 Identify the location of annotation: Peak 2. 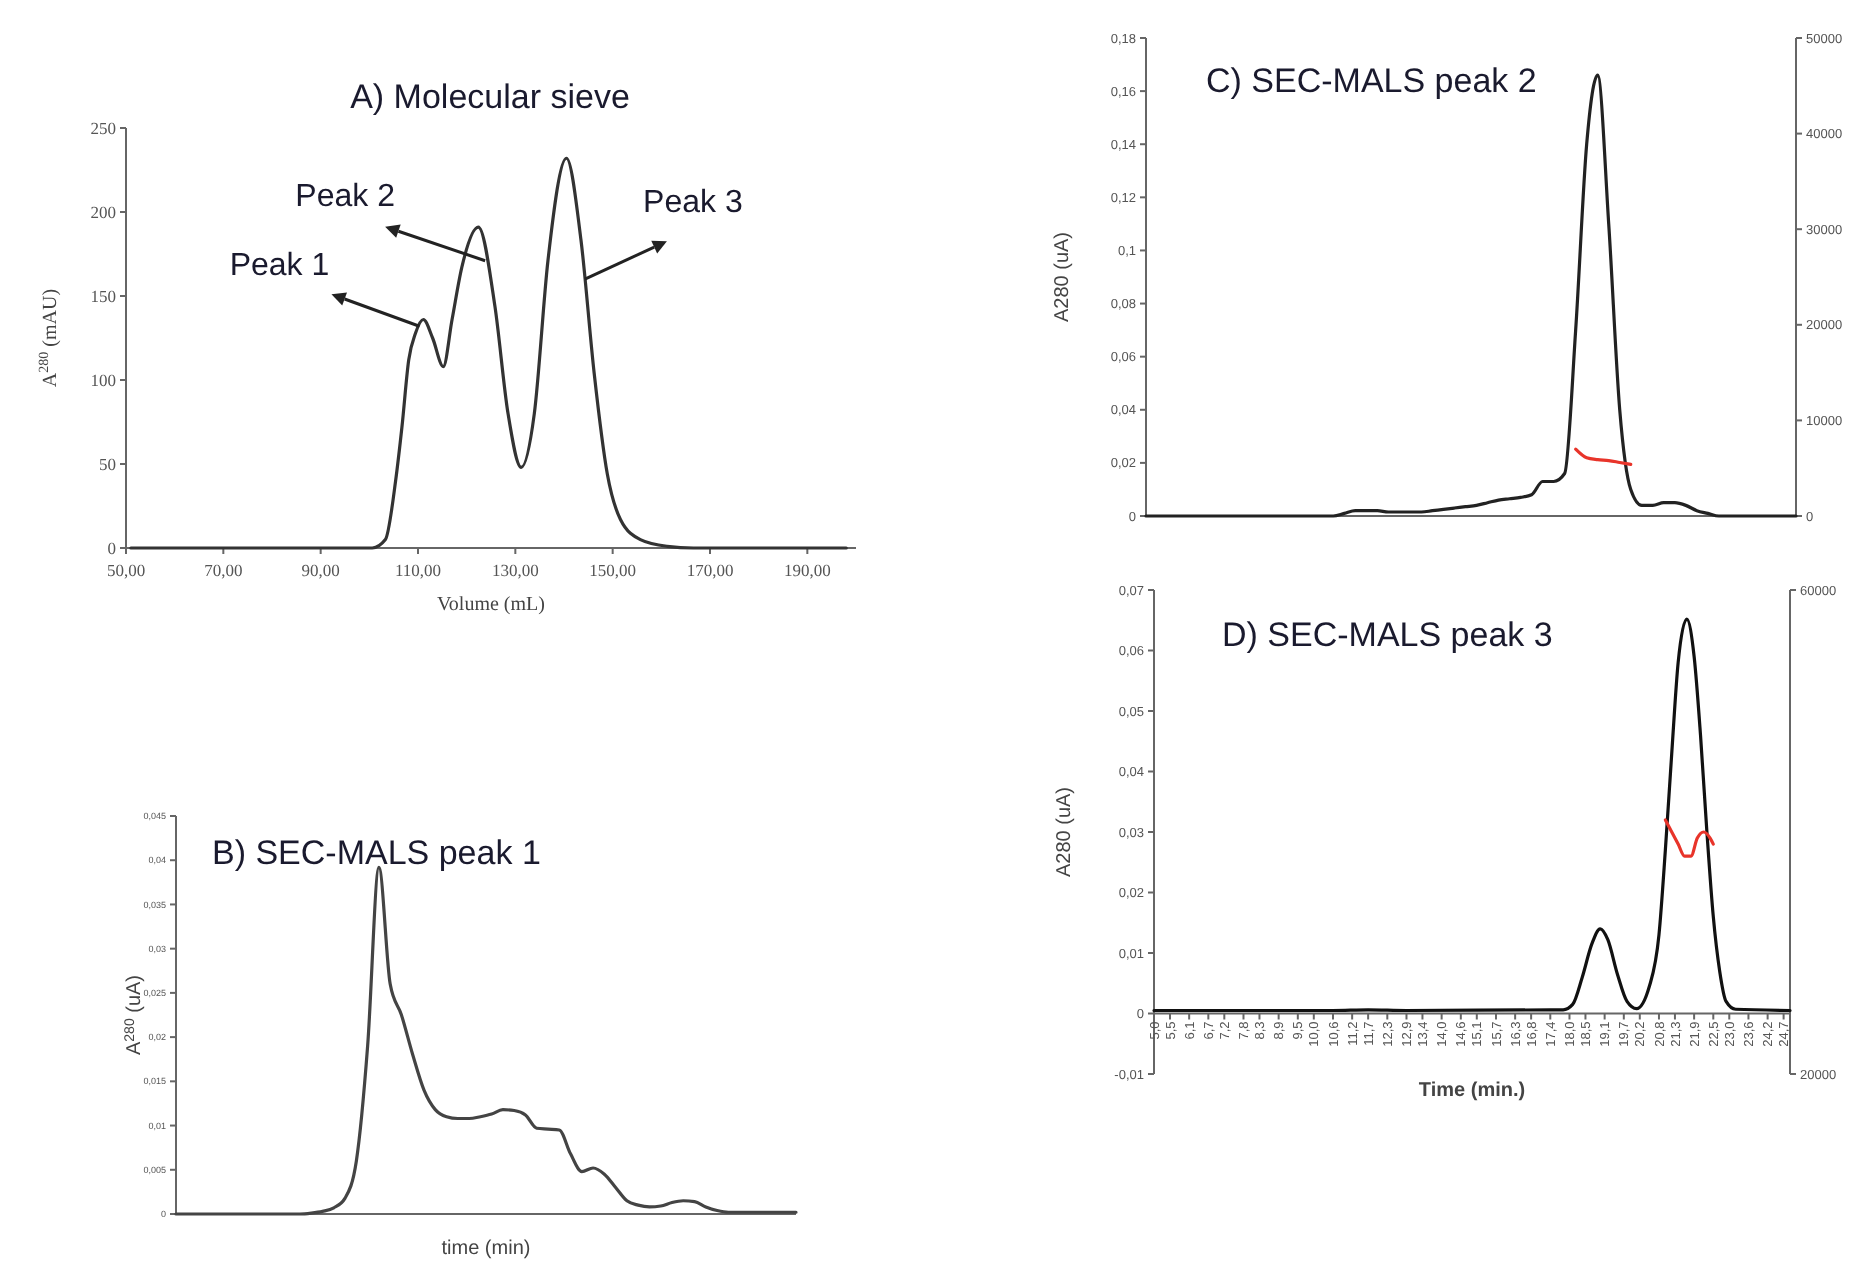
(345, 196).